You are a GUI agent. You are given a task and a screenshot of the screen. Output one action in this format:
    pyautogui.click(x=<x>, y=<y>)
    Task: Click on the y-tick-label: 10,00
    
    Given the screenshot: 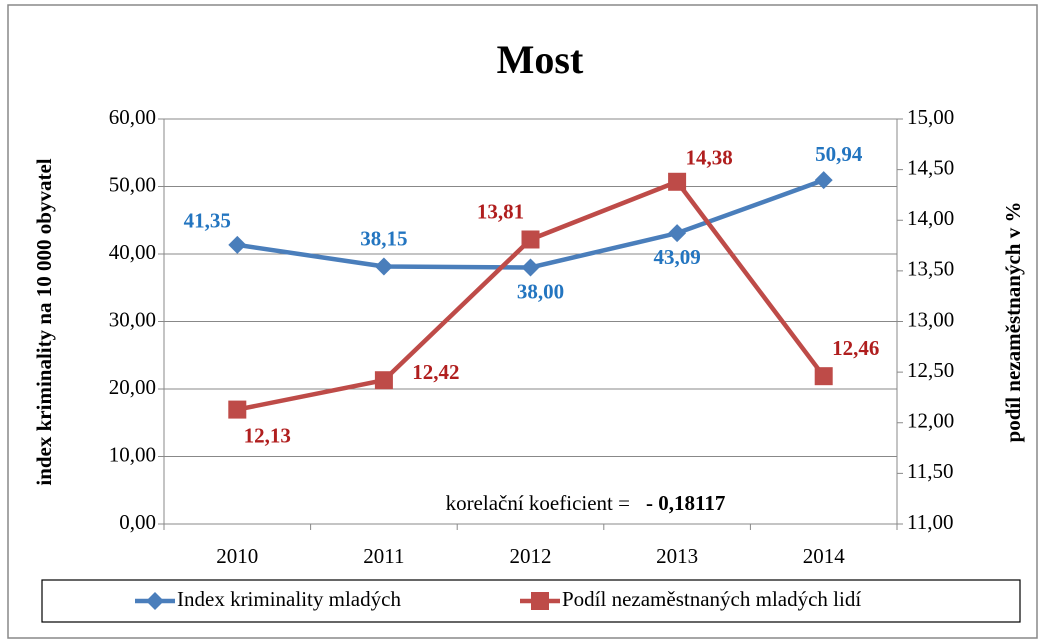 What is the action you would take?
    pyautogui.click(x=132, y=454)
    